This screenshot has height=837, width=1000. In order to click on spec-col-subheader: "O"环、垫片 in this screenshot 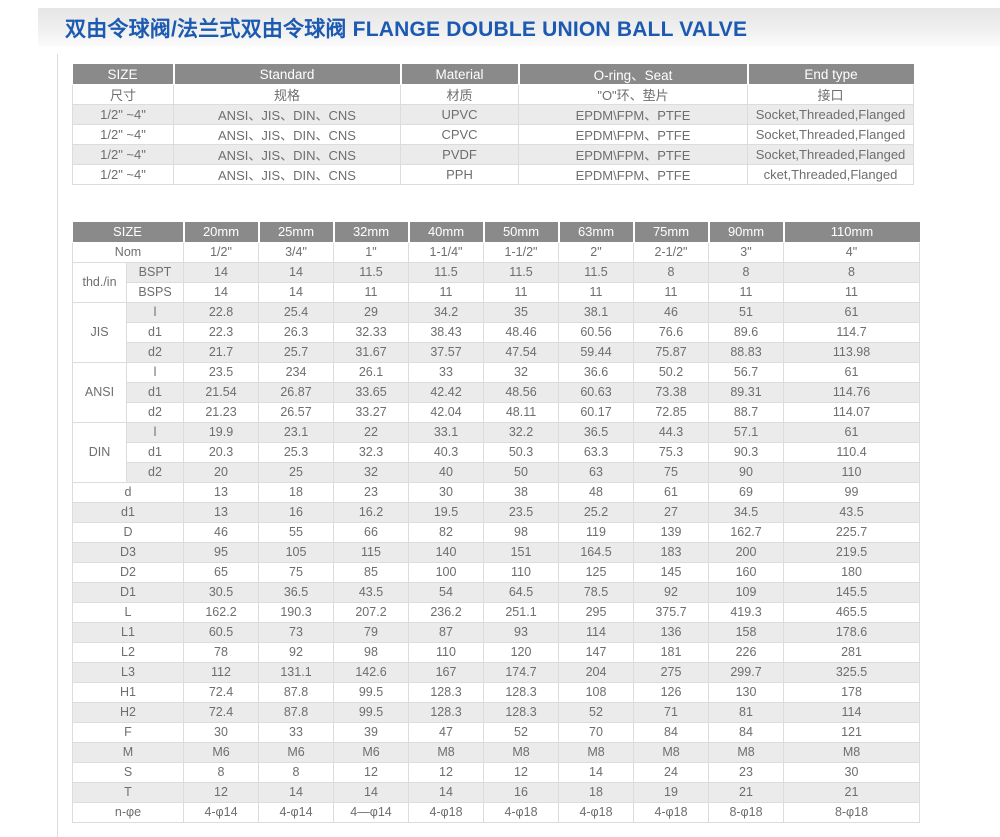, I will do `click(633, 94)`.